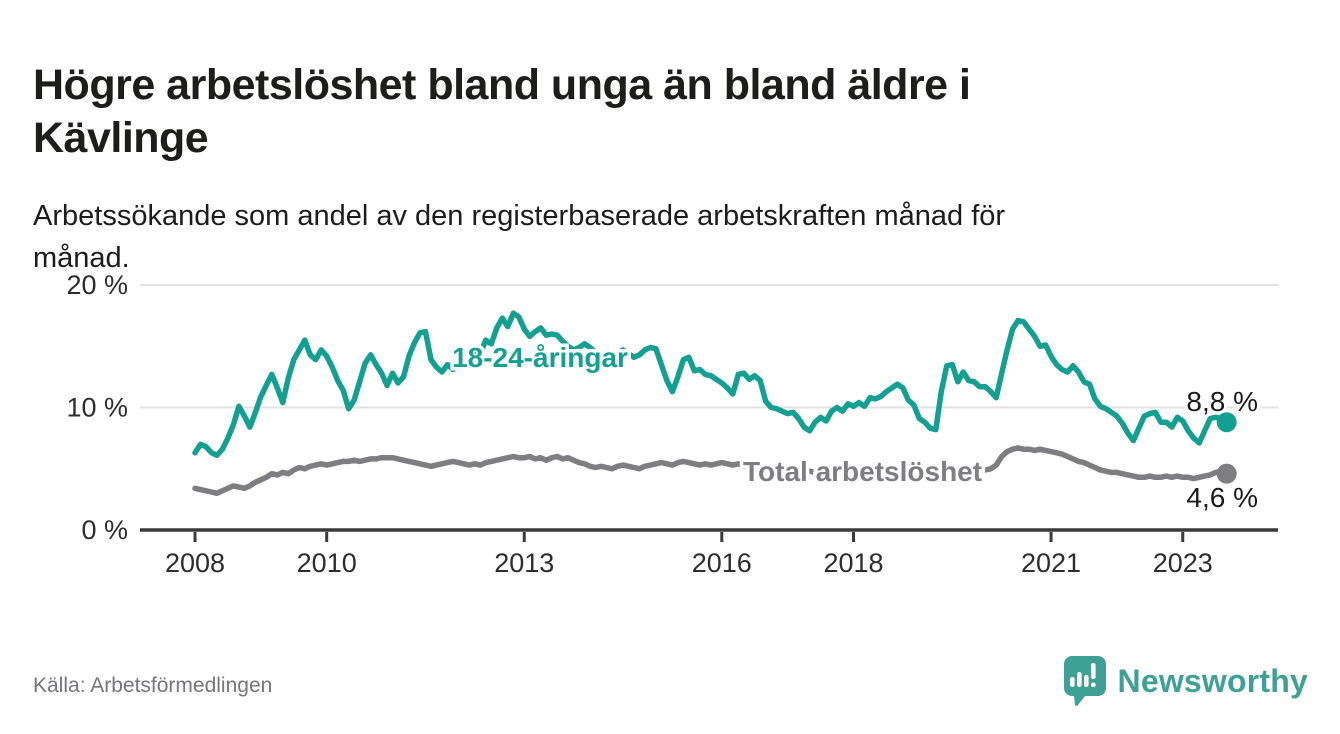 This screenshot has width=1340, height=734. I want to click on source-note: Källa: Arbetsförmedlingen, so click(153, 685).